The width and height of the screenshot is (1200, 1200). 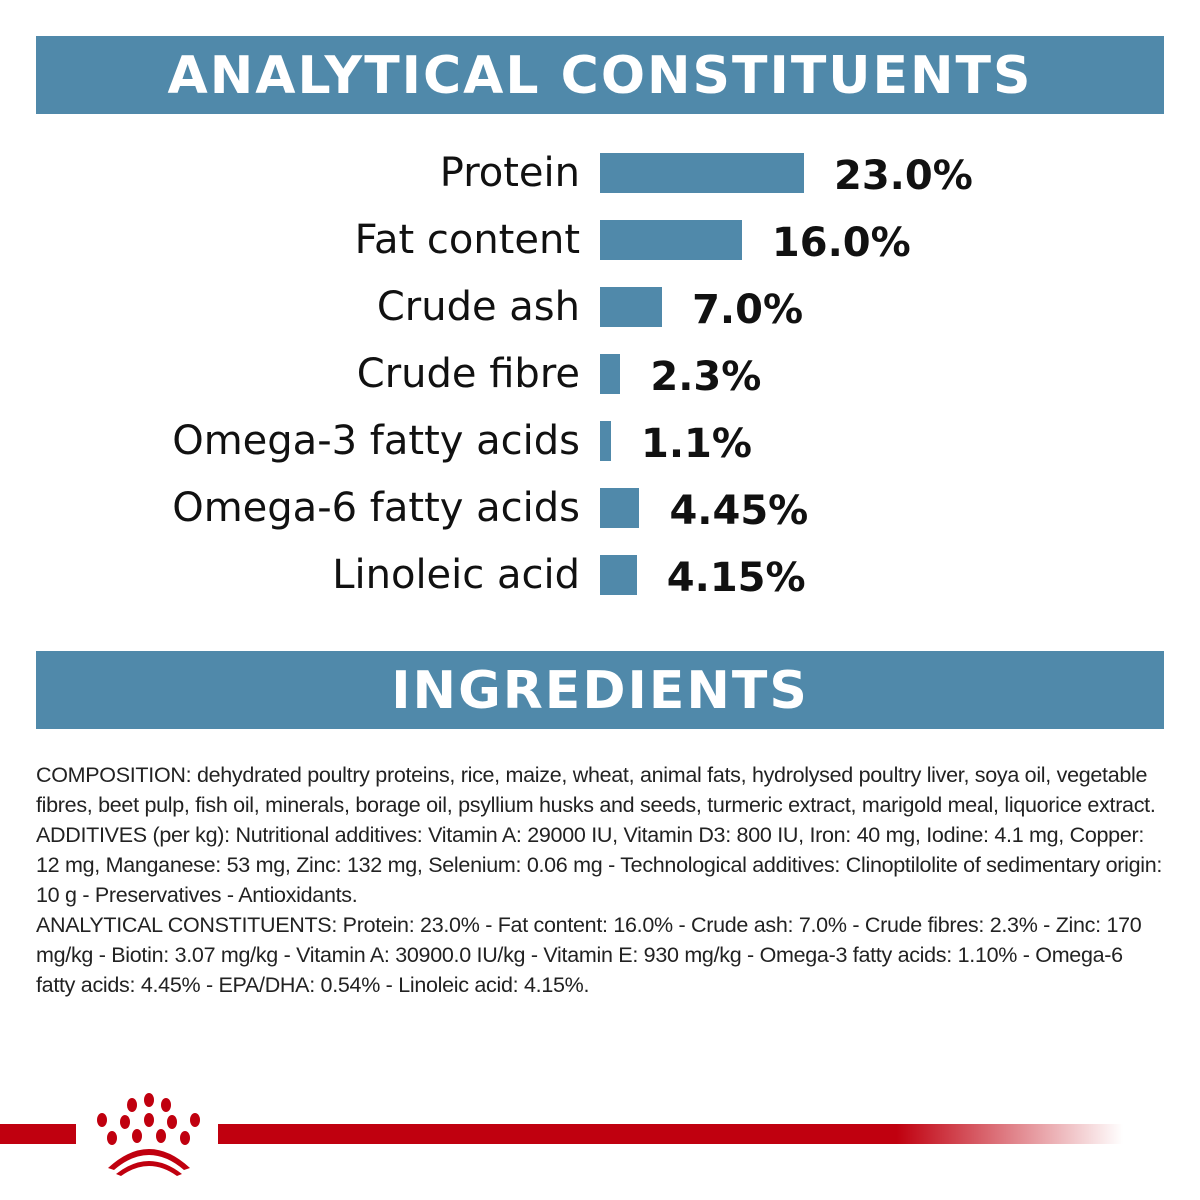 I want to click on value-label: 4.45%, so click(x=739, y=511).